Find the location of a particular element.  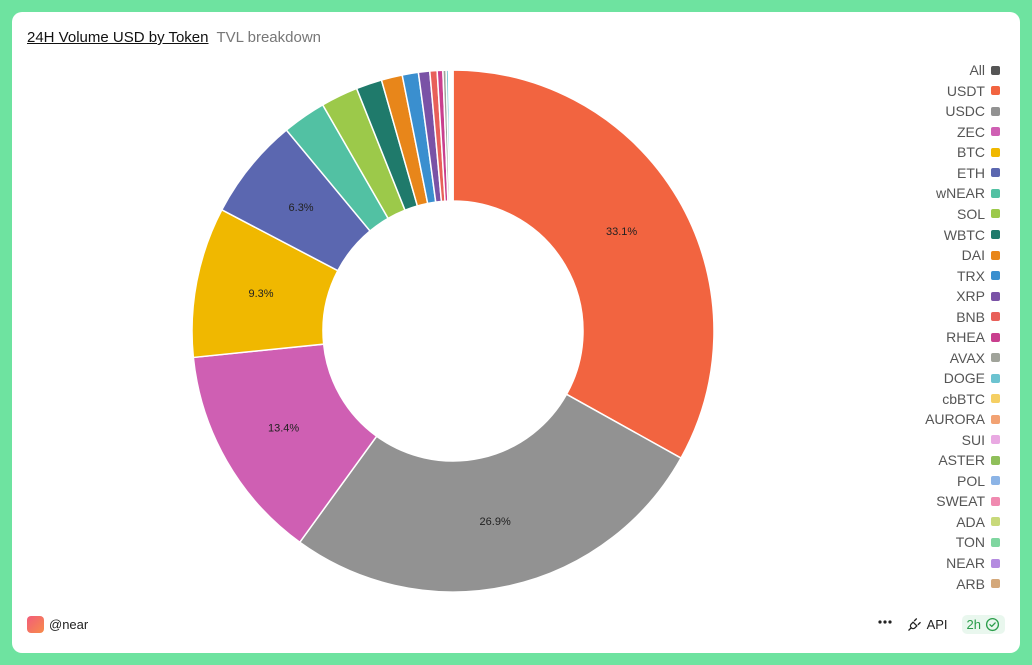

legend-item-pol: POL is located at coordinates (978, 481).